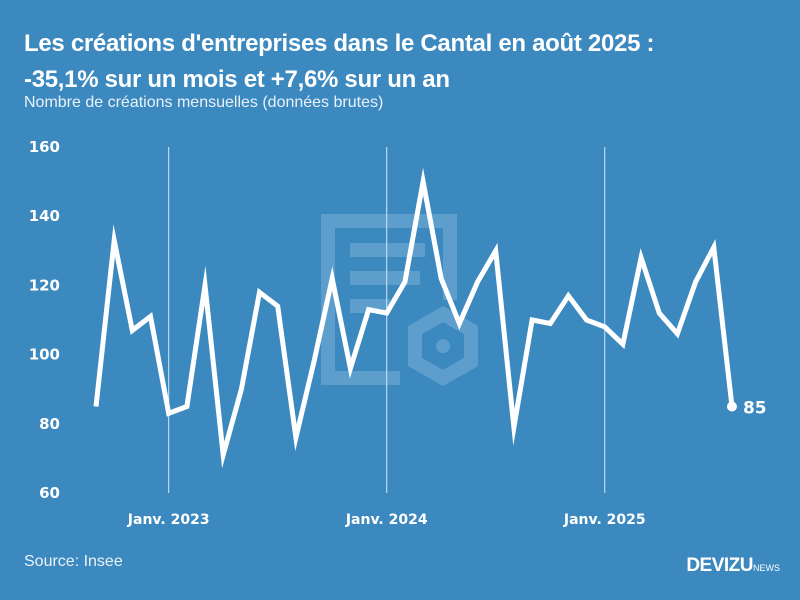 The height and width of the screenshot is (600, 800). What do you see at coordinates (389, 299) in the screenshot?
I see `watermark-document-icon` at bounding box center [389, 299].